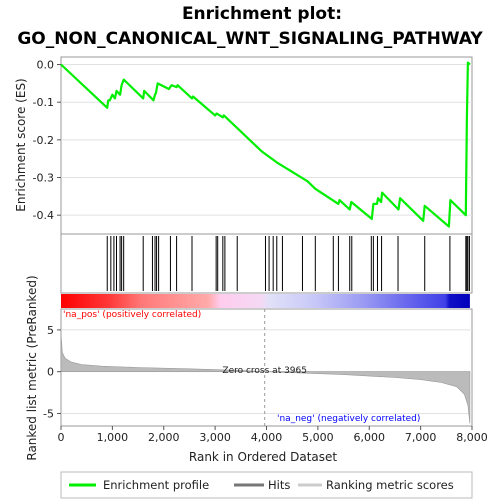 The width and height of the screenshot is (500, 500). What do you see at coordinates (370, 437) in the screenshot?
I see `x-tick-label: 6,000` at bounding box center [370, 437].